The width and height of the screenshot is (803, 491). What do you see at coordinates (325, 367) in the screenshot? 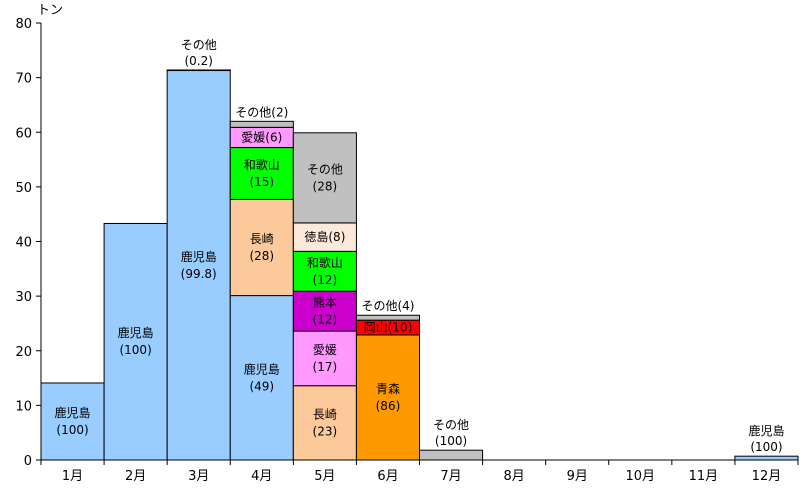
I see `segment-data-label: (17)` at bounding box center [325, 367].